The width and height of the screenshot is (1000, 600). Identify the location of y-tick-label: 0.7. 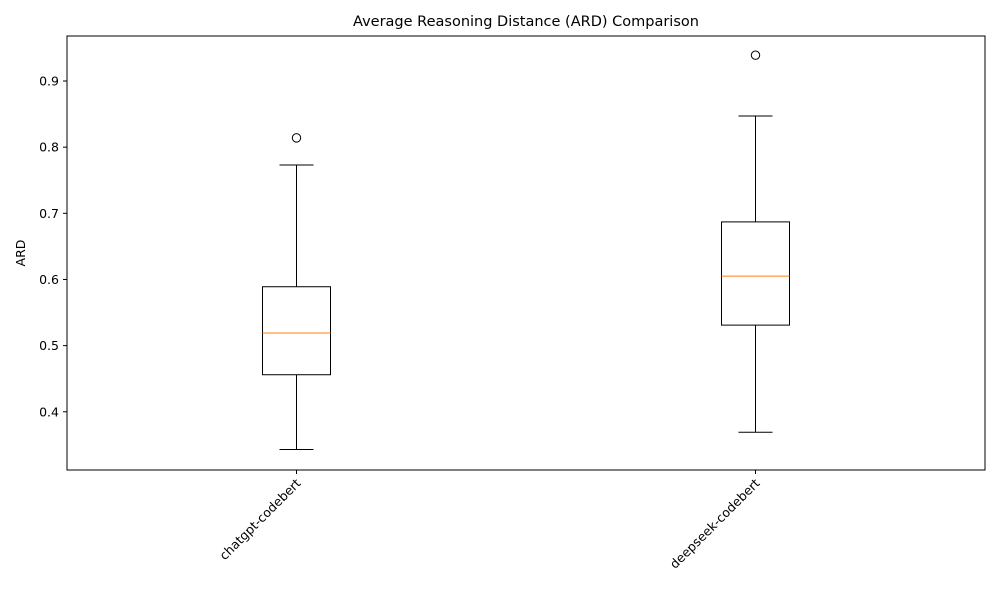
(49, 213).